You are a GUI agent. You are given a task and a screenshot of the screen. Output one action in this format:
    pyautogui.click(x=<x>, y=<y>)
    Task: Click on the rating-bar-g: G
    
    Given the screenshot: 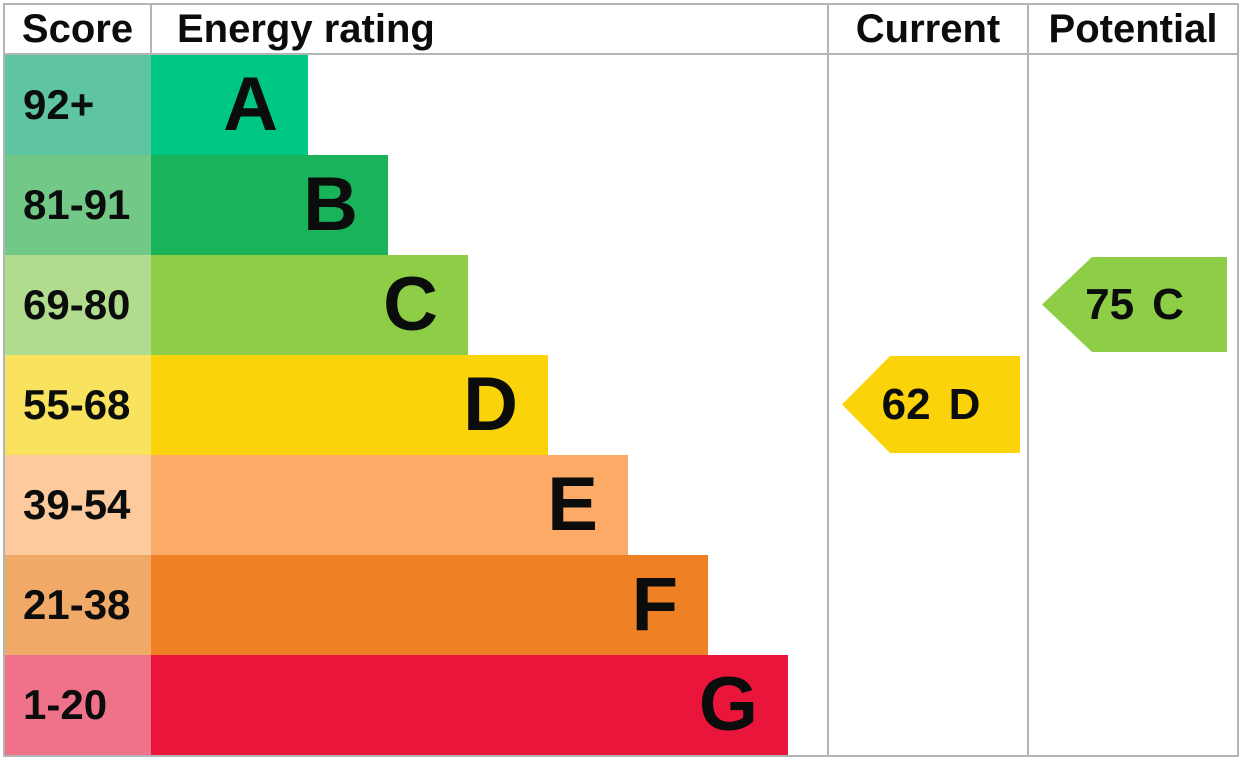 What is the action you would take?
    pyautogui.click(x=469, y=705)
    